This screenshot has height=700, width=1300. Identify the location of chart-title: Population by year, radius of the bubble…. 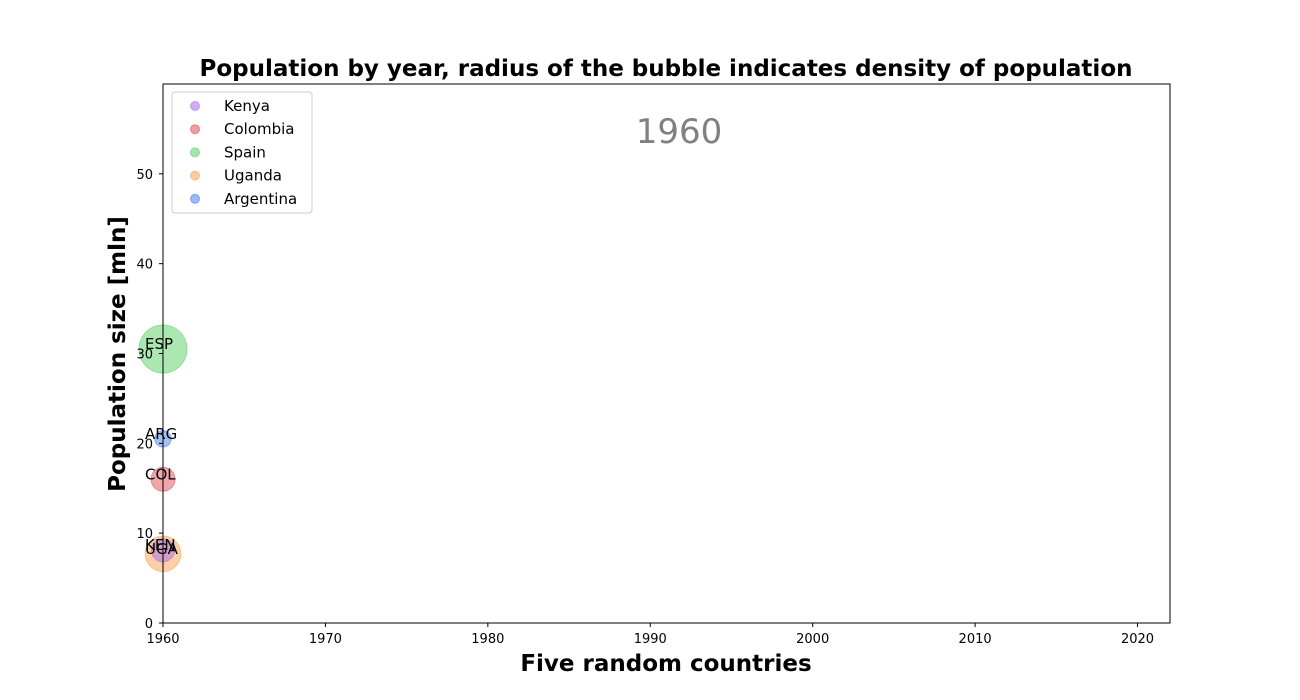
(665, 69).